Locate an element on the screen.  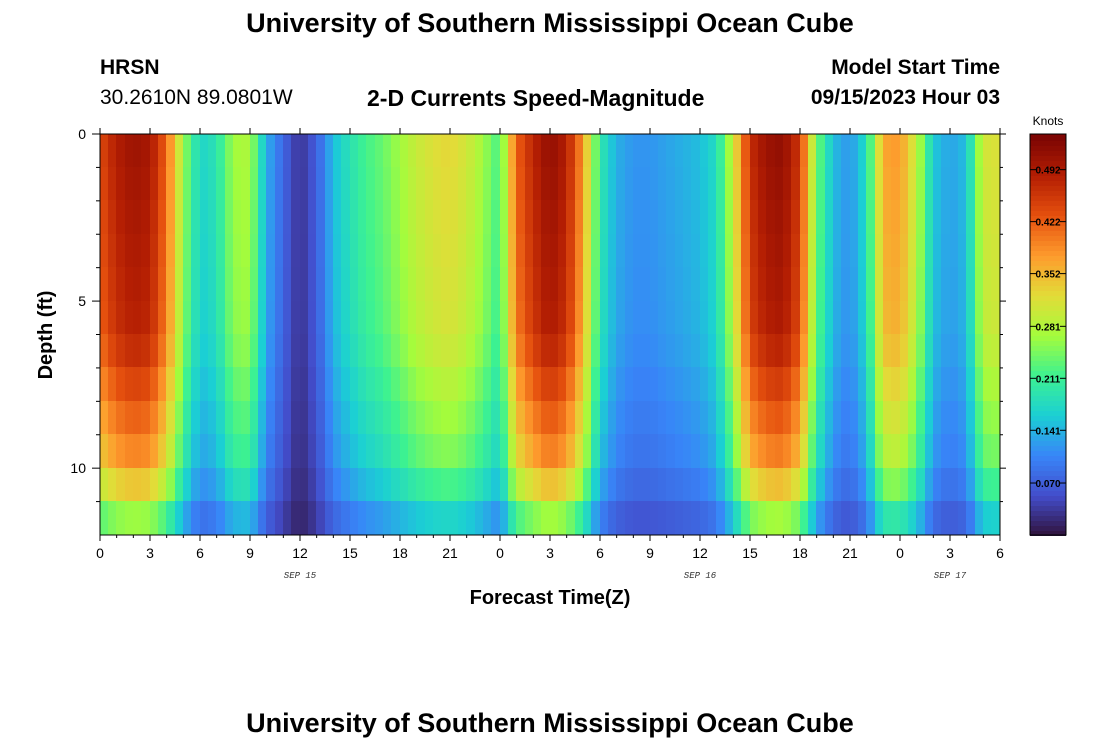
y-tick-label: 5 is located at coordinates (82, 301).